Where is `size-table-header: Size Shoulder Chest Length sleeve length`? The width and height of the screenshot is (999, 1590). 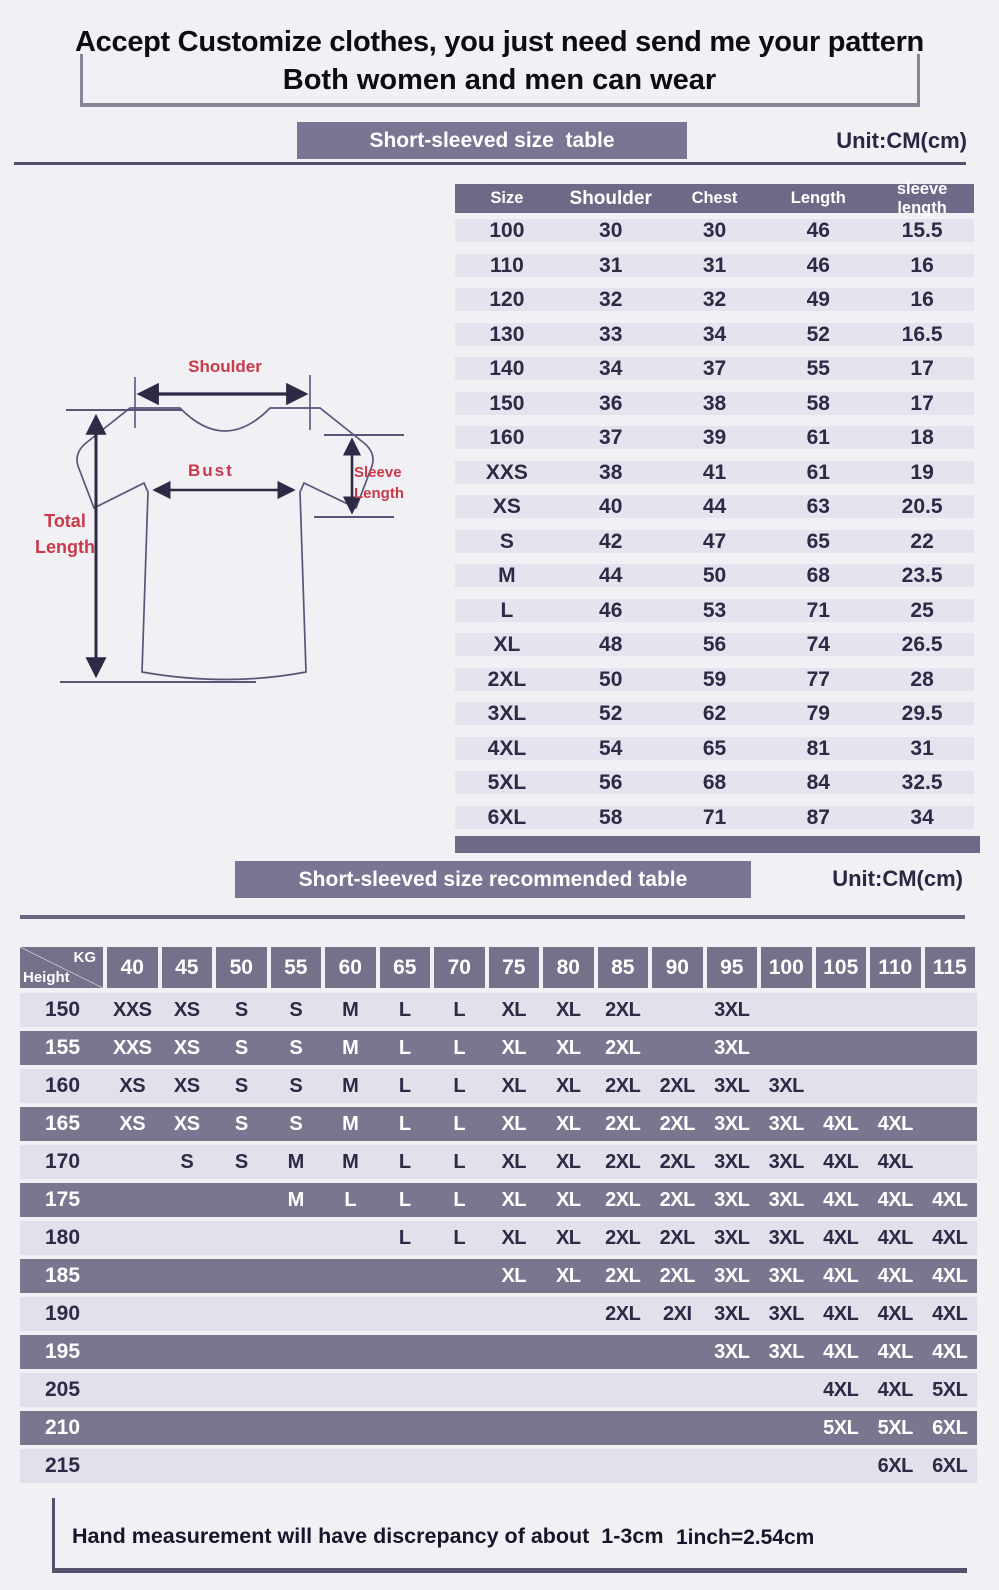
size-table-header: Size Shoulder Chest Length sleeve length is located at coordinates (714, 198).